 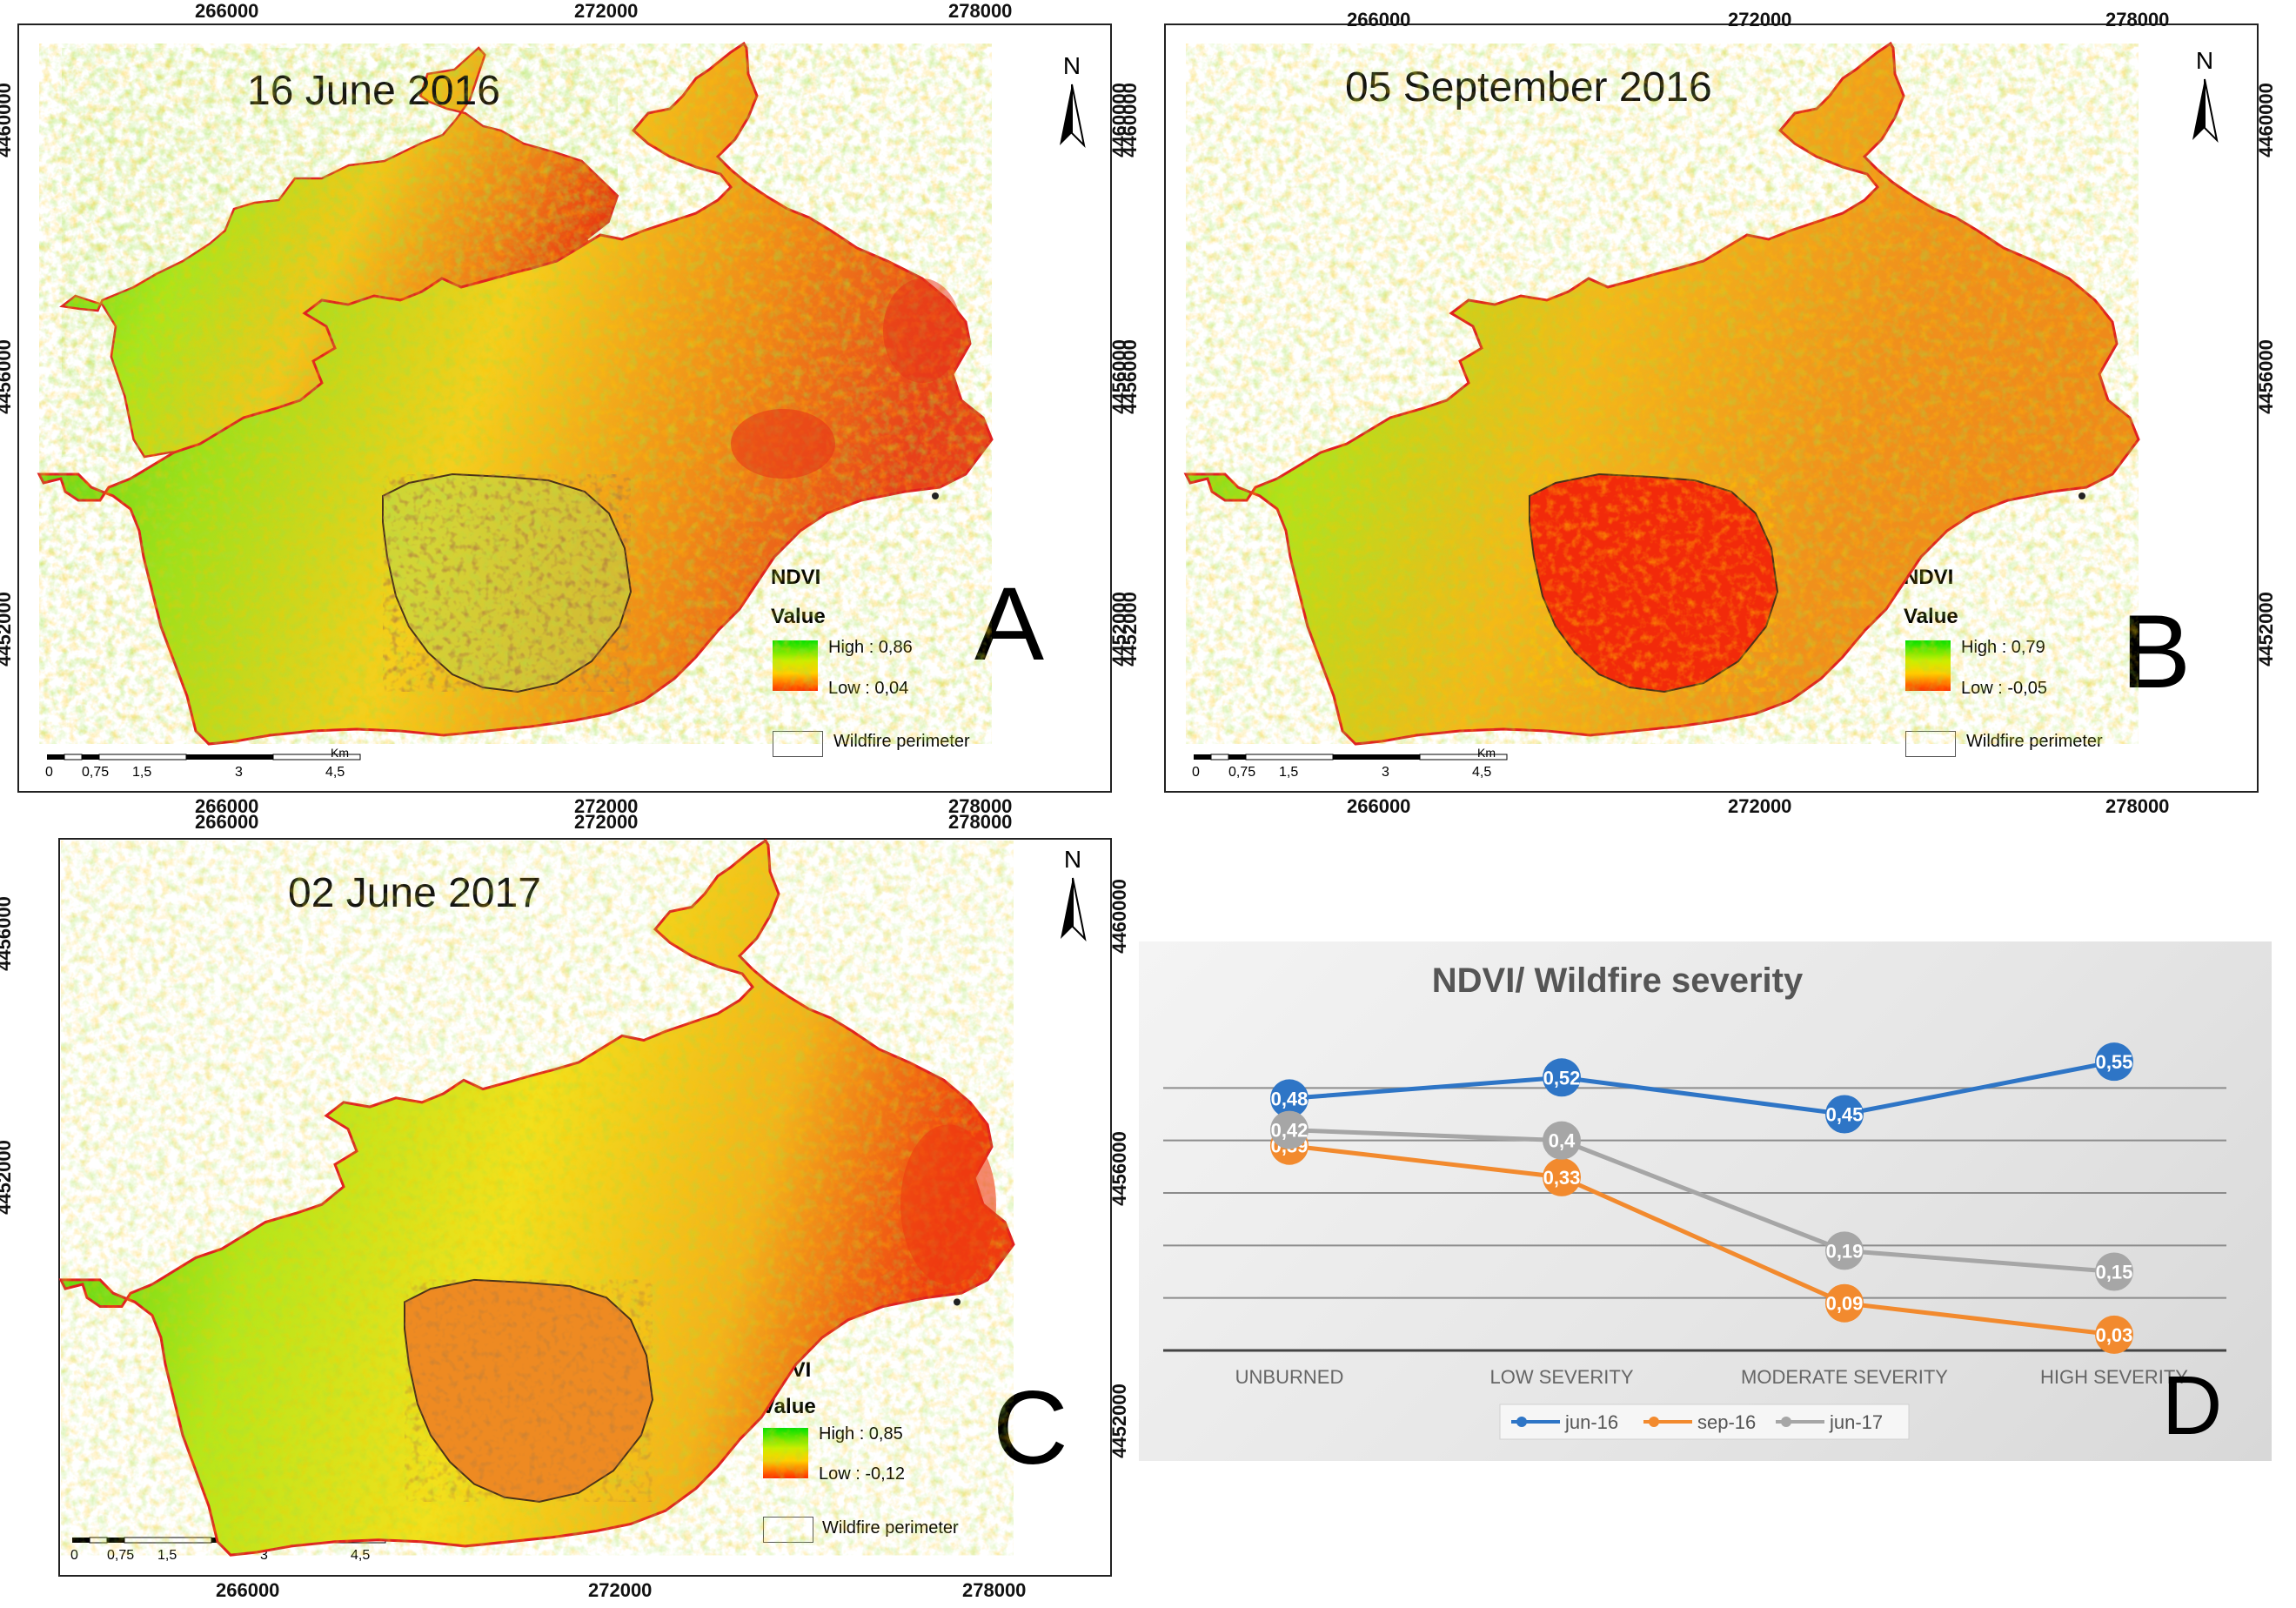 I want to click on data-label-jun-17: 0,4, so click(x=1562, y=1141).